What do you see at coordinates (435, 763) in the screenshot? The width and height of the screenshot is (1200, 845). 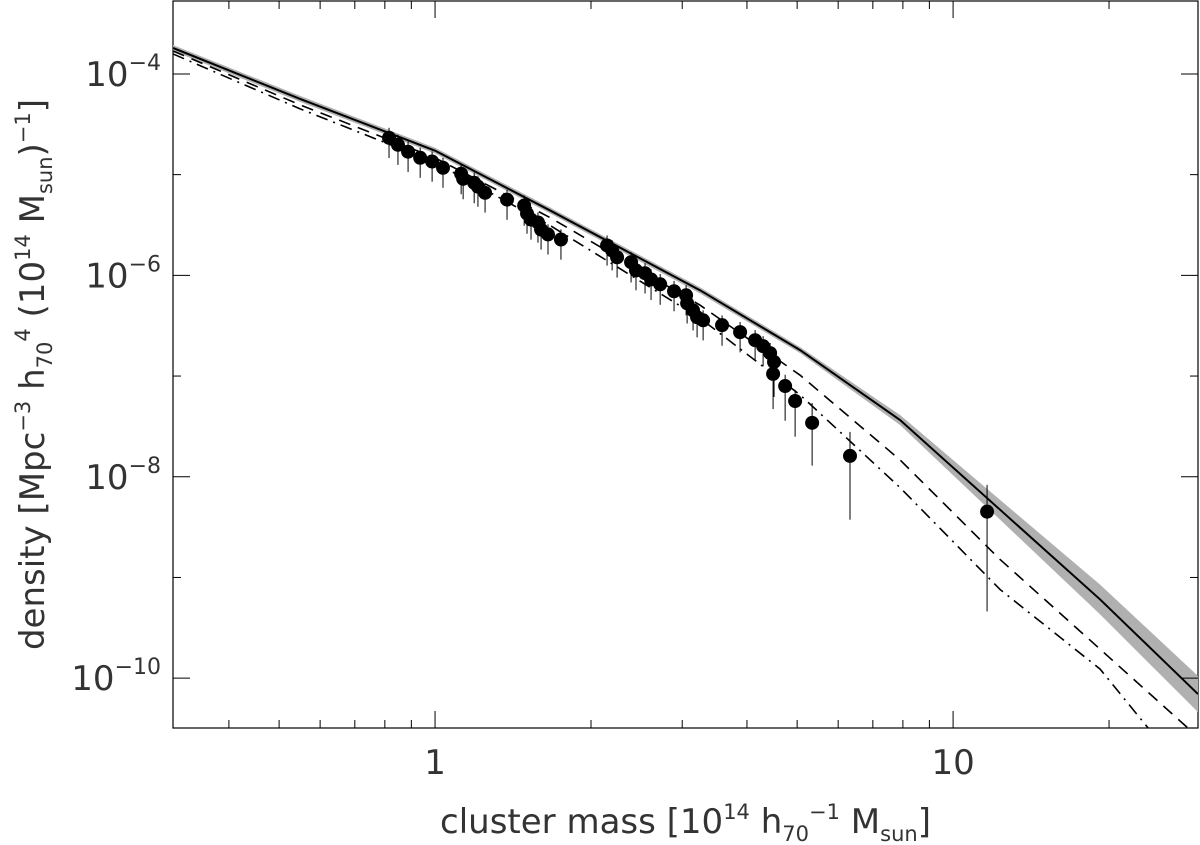 I see `x-tick-label: 1` at bounding box center [435, 763].